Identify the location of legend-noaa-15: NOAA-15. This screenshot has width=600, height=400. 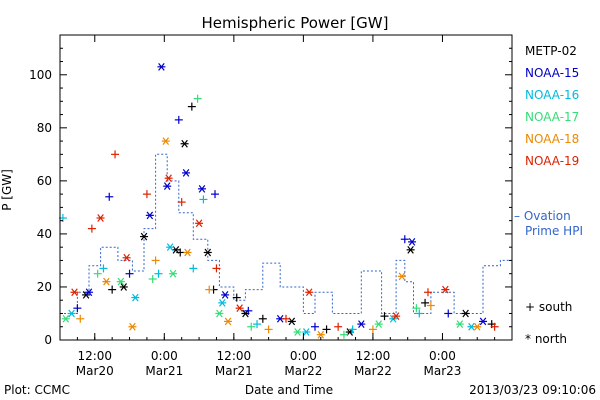
(552, 73).